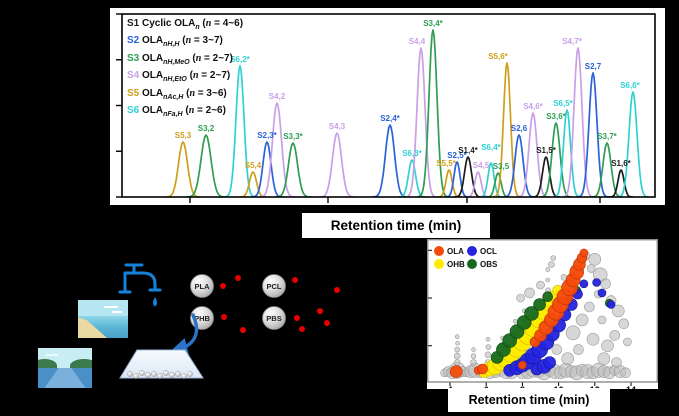  Describe the element at coordinates (238, 302) in the screenshot. I see `polymer-spheres: PLA PCL PHB PBS` at that location.